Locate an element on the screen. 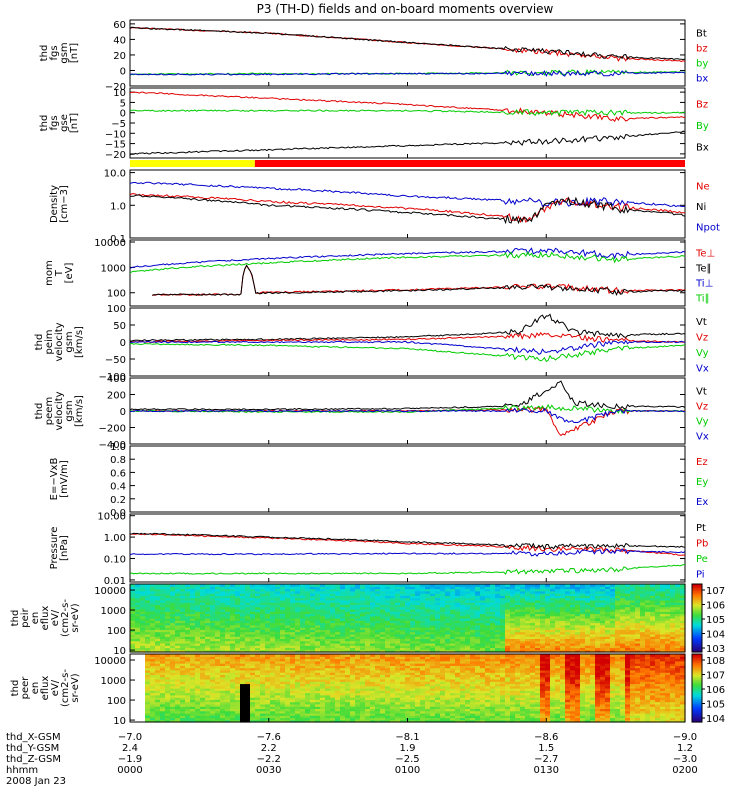 Image resolution: width=750 pixels, height=800 pixels. y-tick-label: 100 is located at coordinates (116, 631).